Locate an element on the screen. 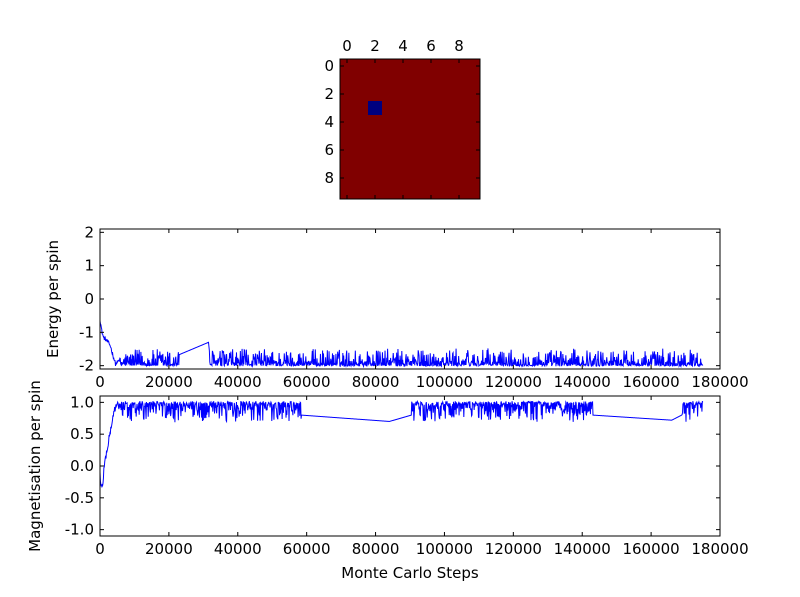 Image resolution: width=800 pixels, height=597 pixels. heatmap-cell-flipped is located at coordinates (375, 108).